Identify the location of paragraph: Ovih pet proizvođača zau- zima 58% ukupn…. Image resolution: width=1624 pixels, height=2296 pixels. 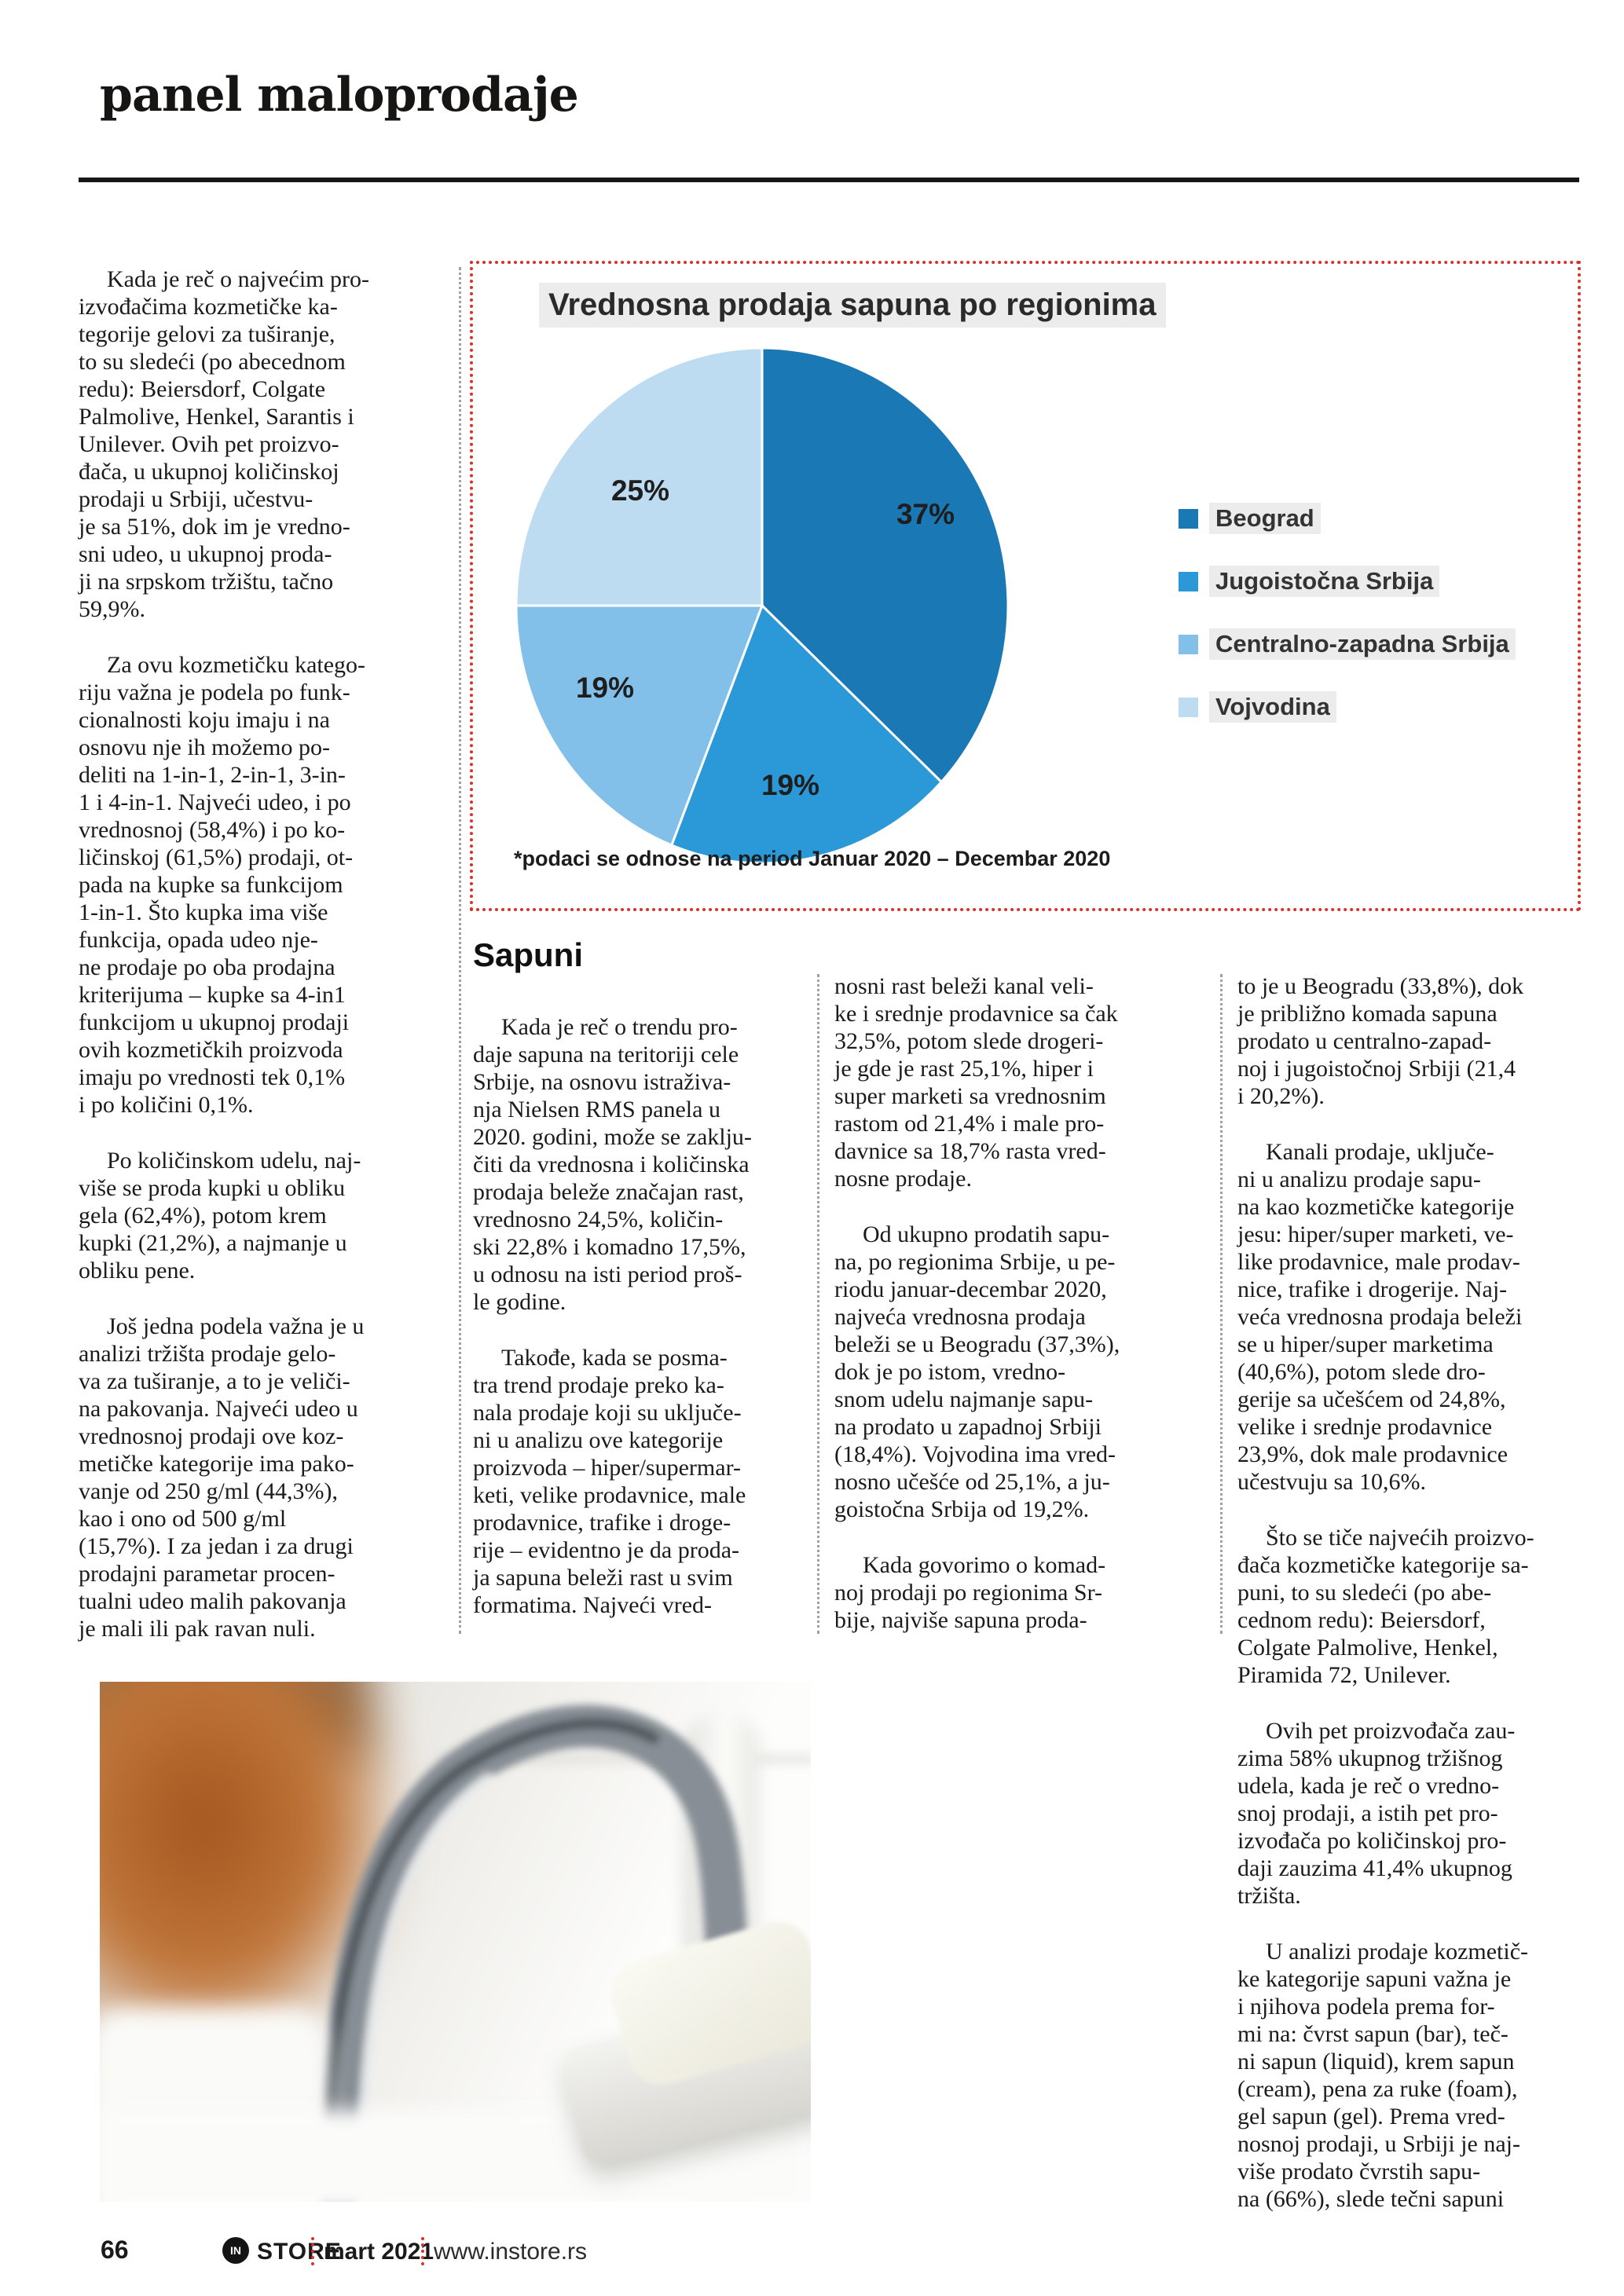
(1376, 1813).